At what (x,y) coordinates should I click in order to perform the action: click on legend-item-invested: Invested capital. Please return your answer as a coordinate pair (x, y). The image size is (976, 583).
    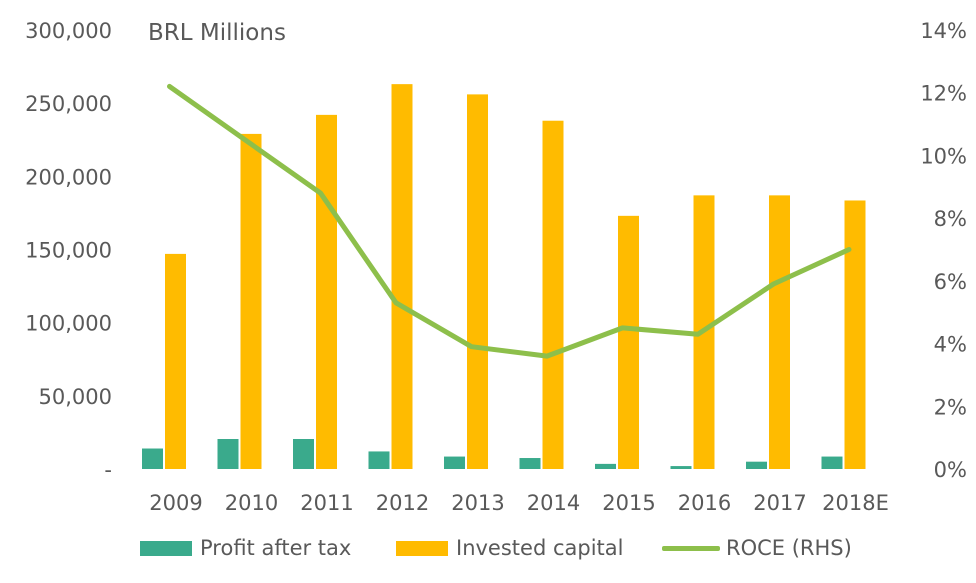
    Looking at the image, I should click on (509, 548).